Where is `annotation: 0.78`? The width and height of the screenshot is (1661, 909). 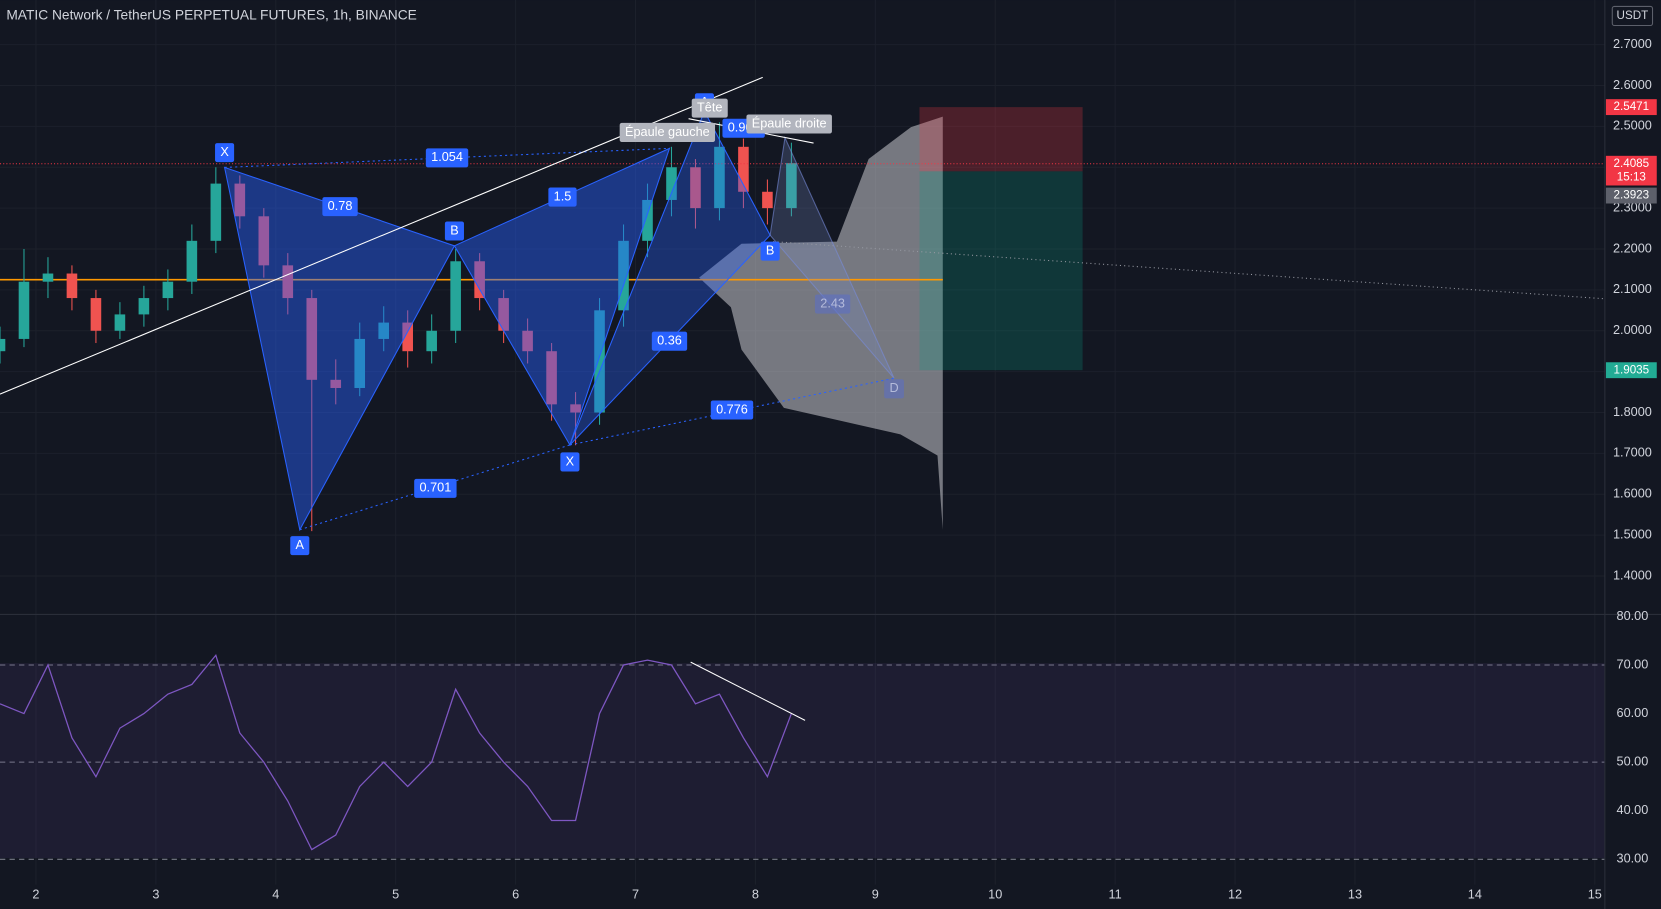 annotation: 0.78 is located at coordinates (340, 205).